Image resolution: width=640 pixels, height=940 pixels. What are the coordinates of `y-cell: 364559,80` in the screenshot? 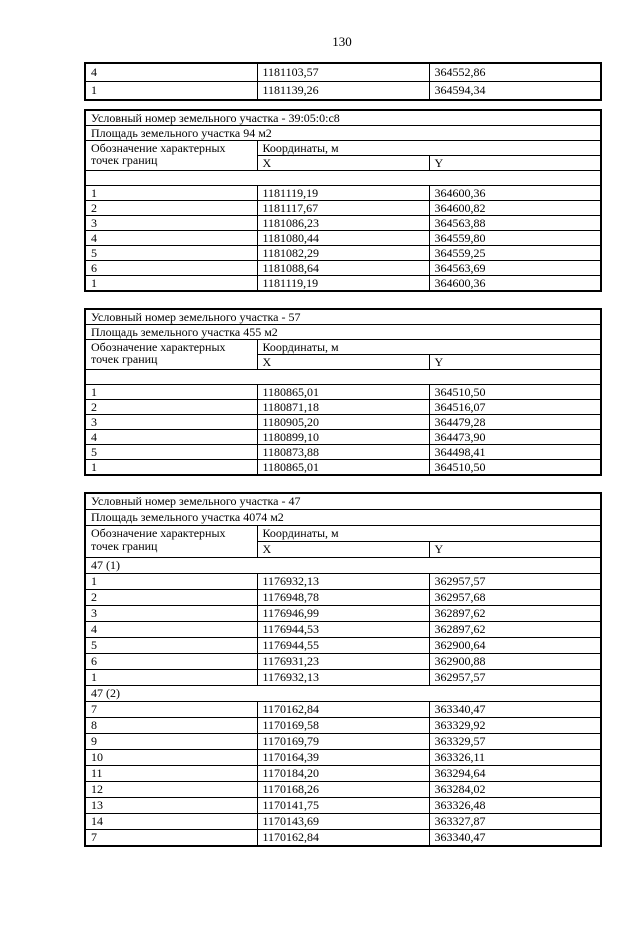 It's located at (515, 238).